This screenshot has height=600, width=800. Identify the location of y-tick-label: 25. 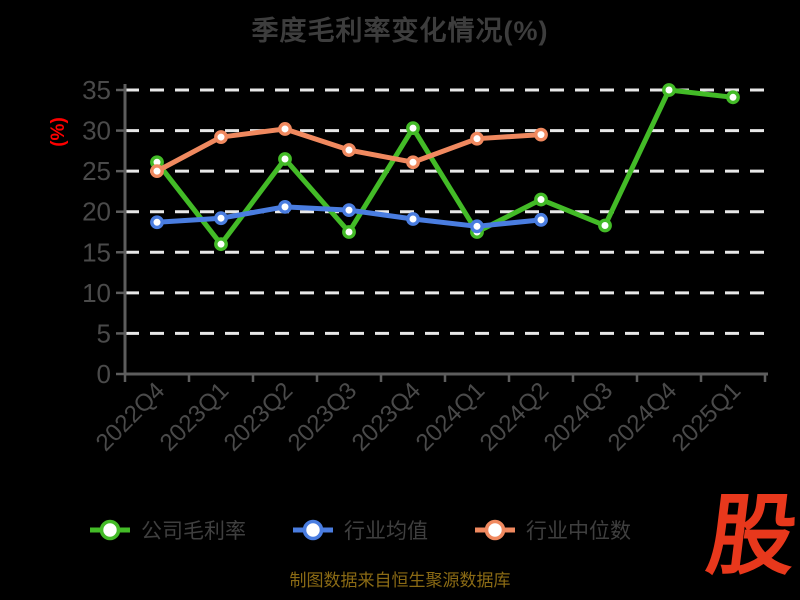
(96, 171).